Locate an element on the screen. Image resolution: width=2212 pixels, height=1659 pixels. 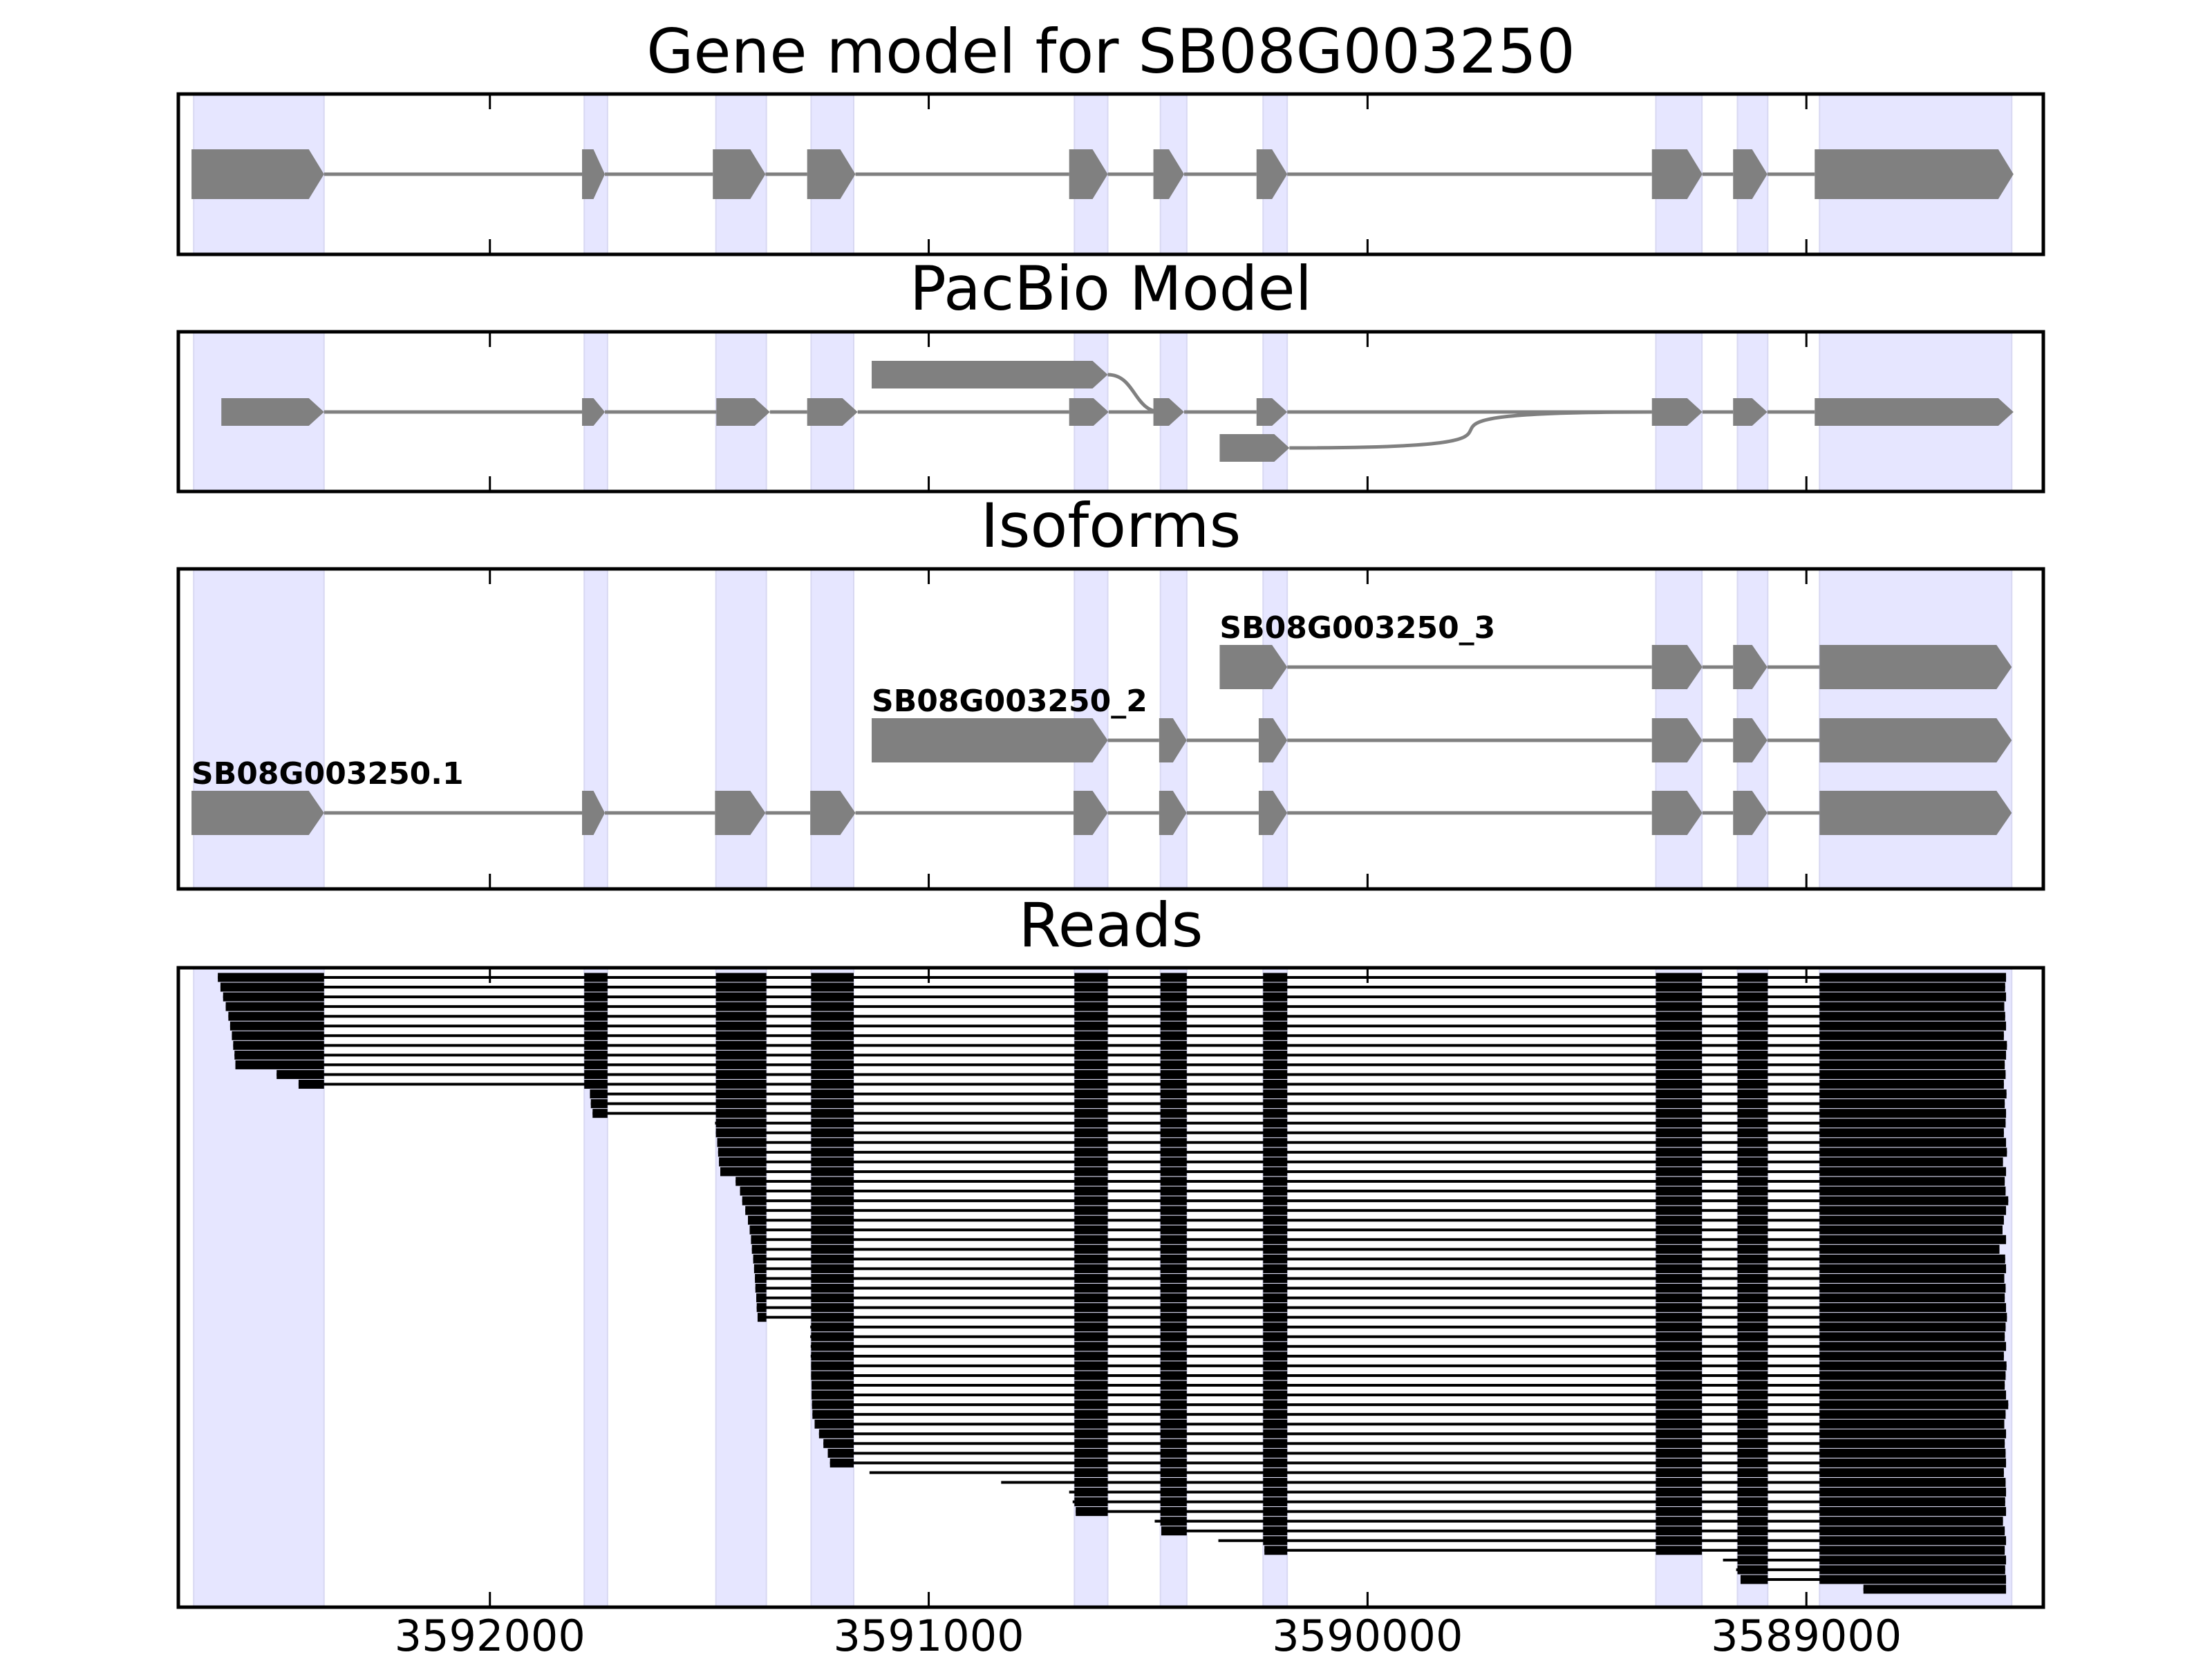
splice-junction-curve is located at coordinates (1134, 393).